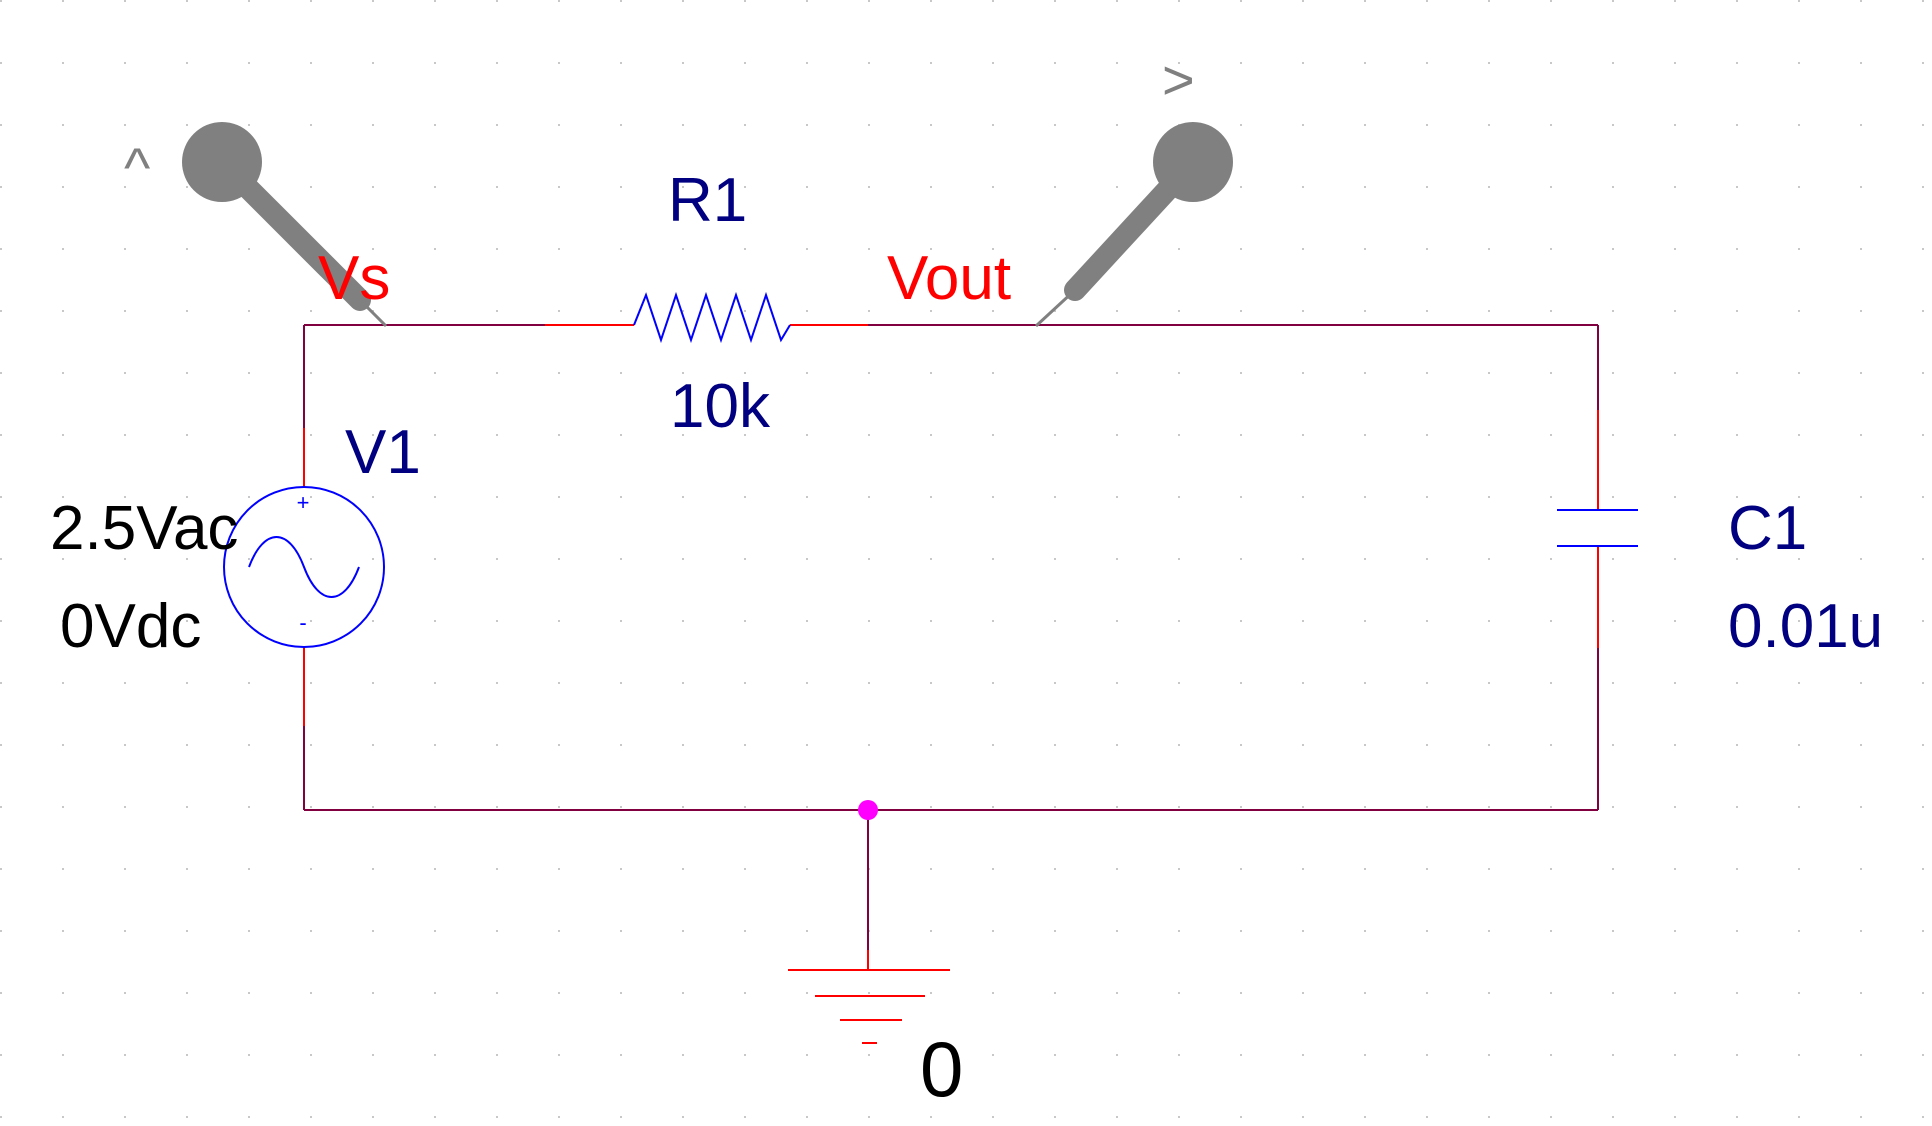 This screenshot has width=1932, height=1126. I want to click on v1-plus-sign: +, so click(303, 502).